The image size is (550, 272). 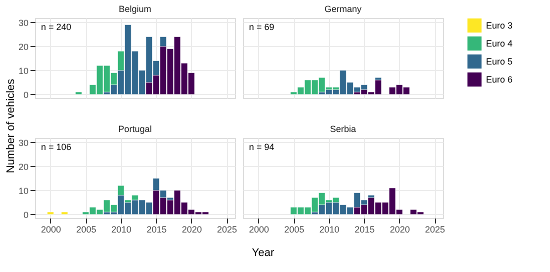 What do you see at coordinates (263, 253) in the screenshot?
I see `x-axis-title: Year` at bounding box center [263, 253].